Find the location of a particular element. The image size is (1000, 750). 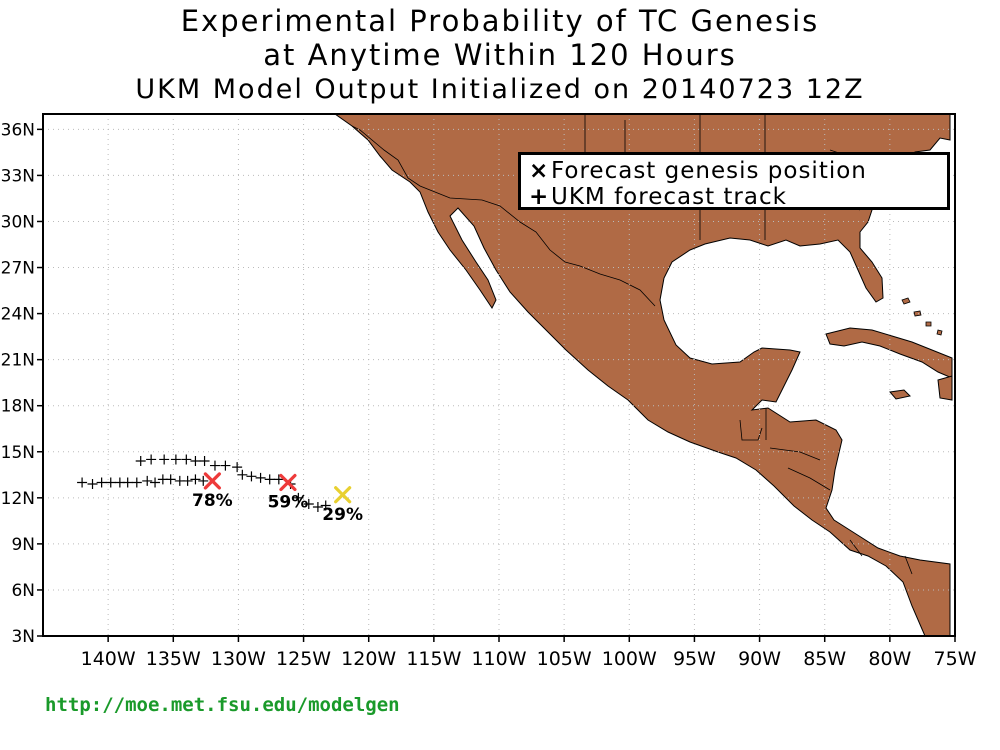

x-tick-label: 115W is located at coordinates (433, 659).